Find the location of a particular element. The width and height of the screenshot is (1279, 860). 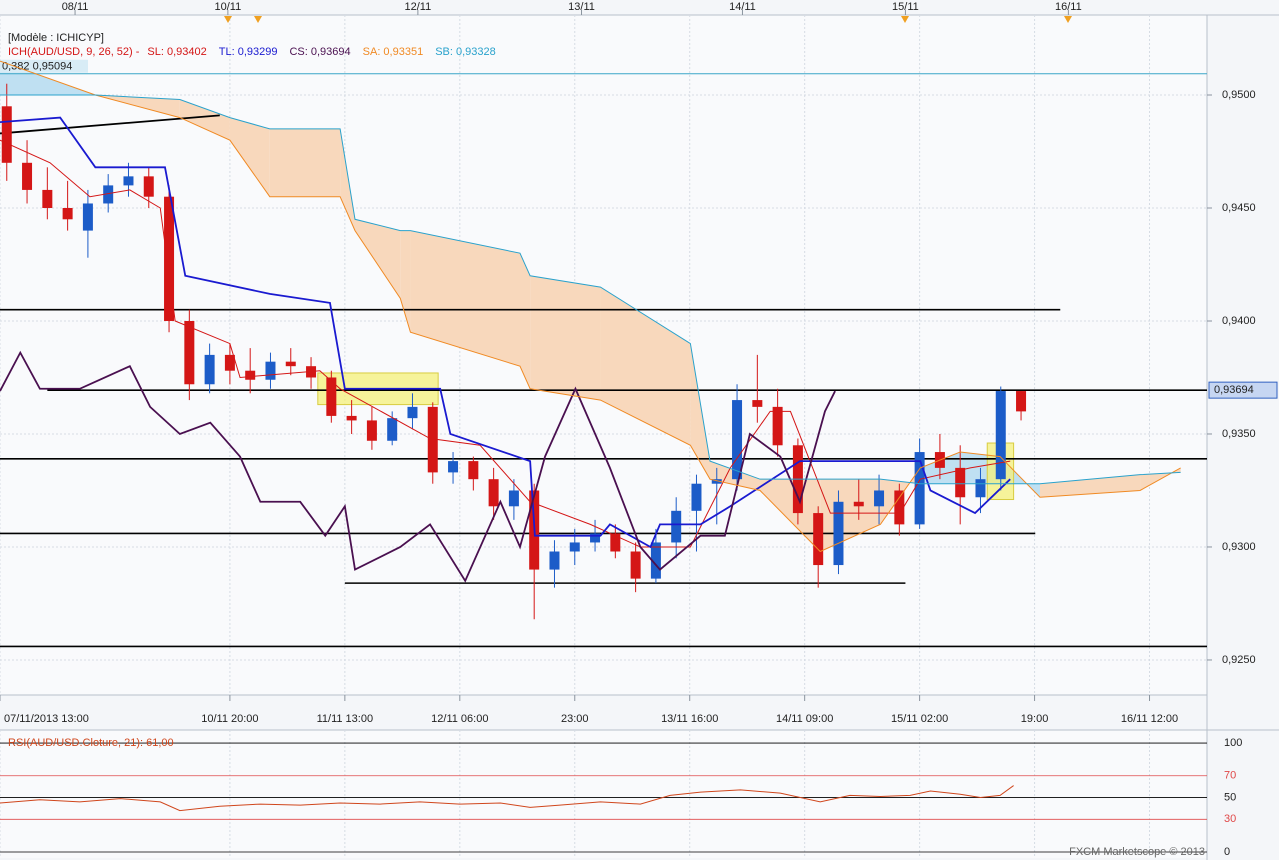

legend-entry: SA: 0,93351 is located at coordinates (393, 52).